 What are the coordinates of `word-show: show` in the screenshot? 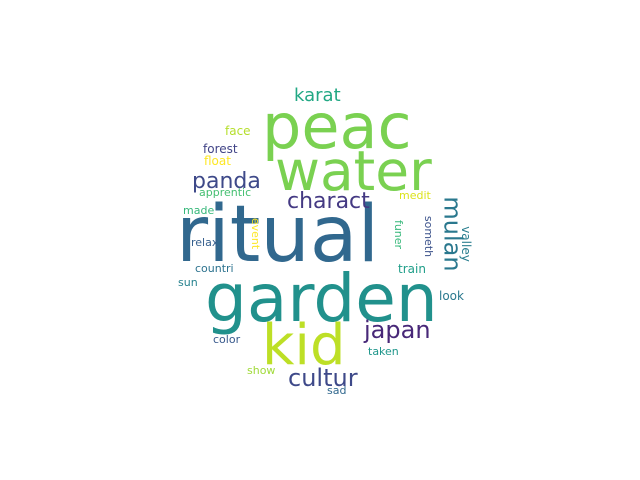 It's located at (261, 370).